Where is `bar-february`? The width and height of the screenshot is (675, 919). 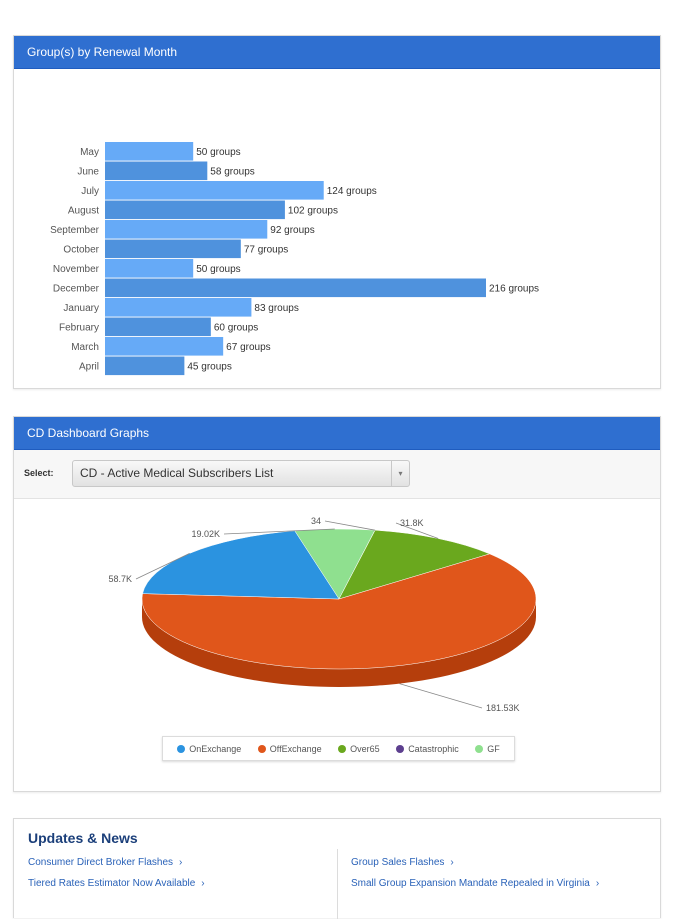
bar-february is located at coordinates (158, 327).